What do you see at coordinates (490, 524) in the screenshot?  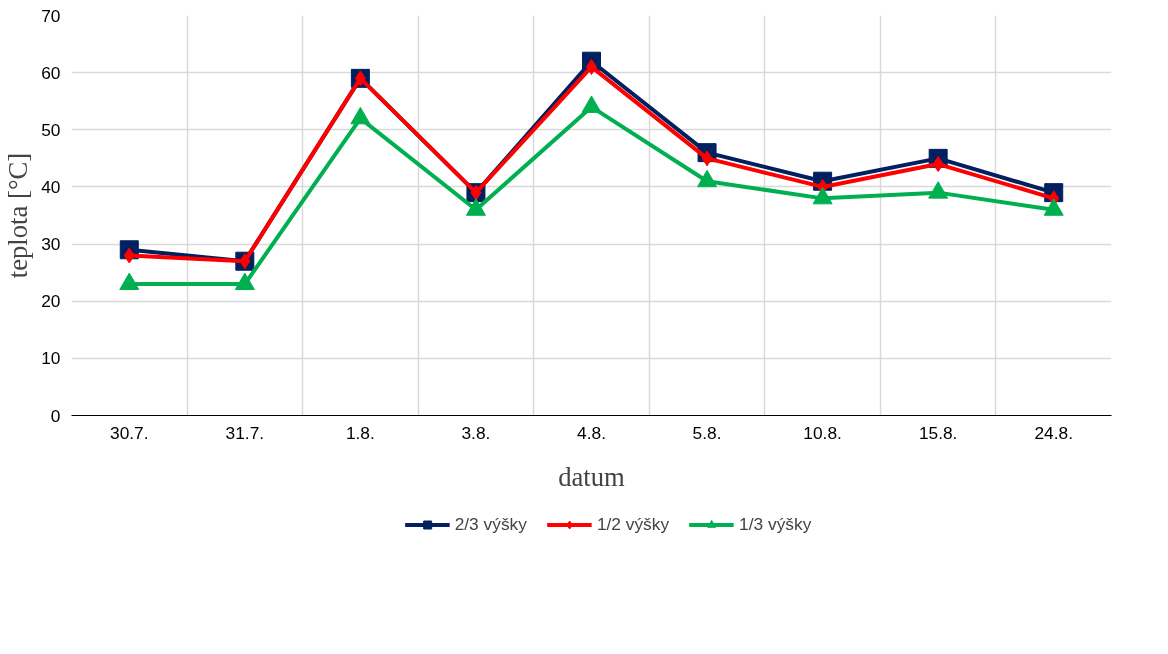 I see `legend-label: 2/3 výšky` at bounding box center [490, 524].